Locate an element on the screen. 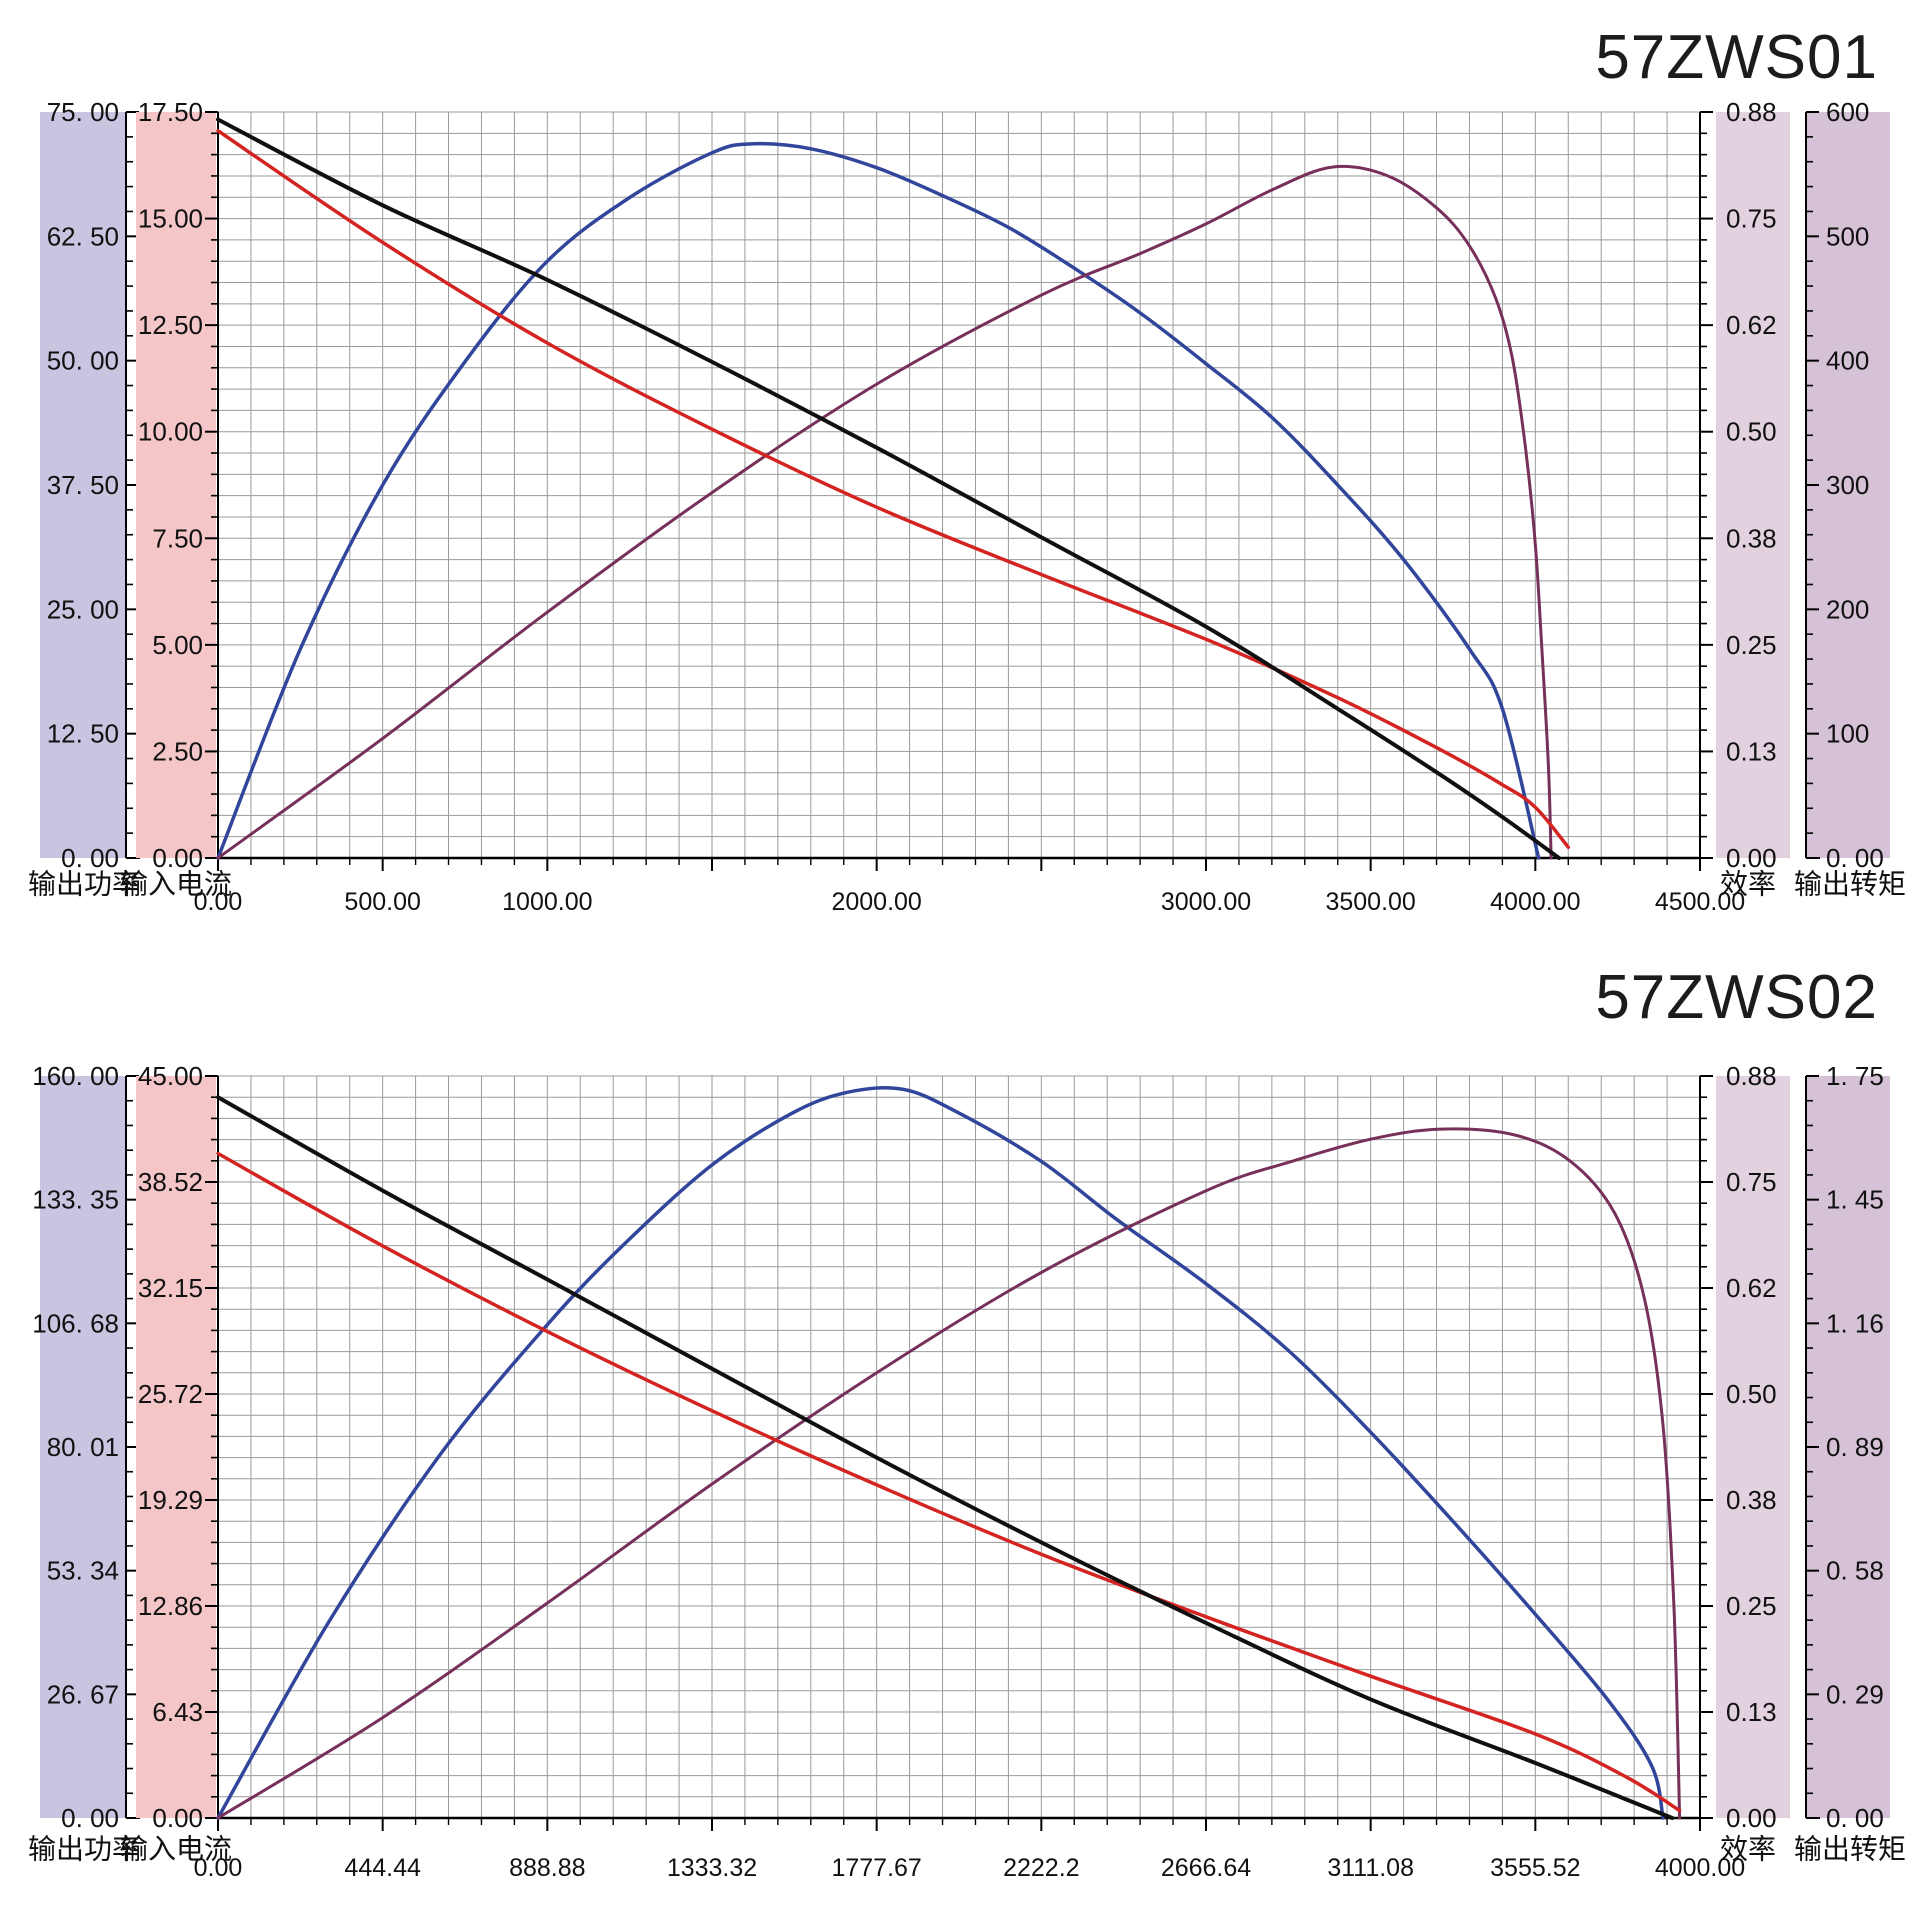 This screenshot has height=1920, width=1920. left_inner-tick-label: 17.50 is located at coordinates (170, 112).